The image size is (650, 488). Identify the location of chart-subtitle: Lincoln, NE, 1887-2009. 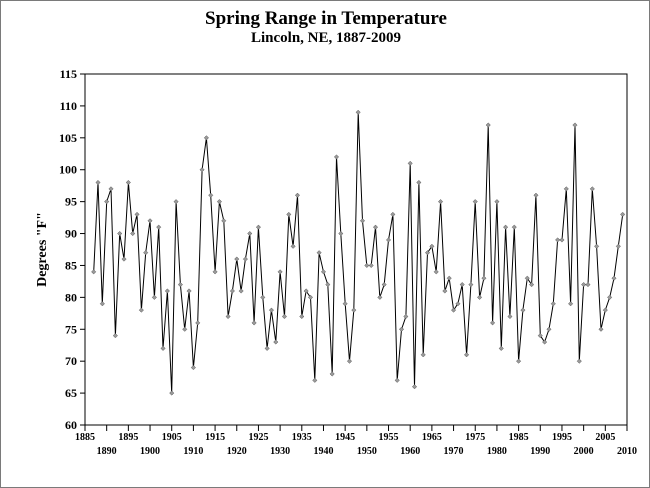
(325, 38).